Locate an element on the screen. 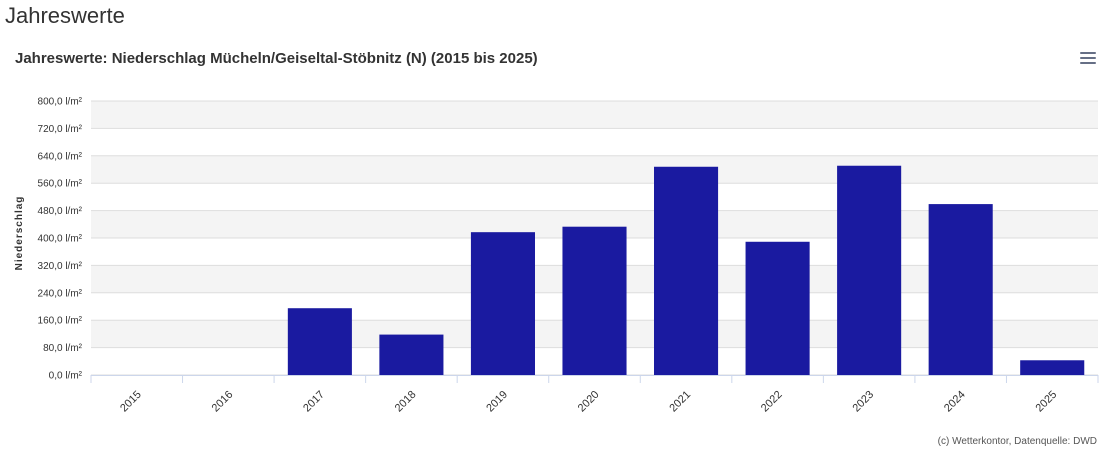 The width and height of the screenshot is (1107, 459). y-tick-label: 160,0 l/m² is located at coordinates (60, 321).